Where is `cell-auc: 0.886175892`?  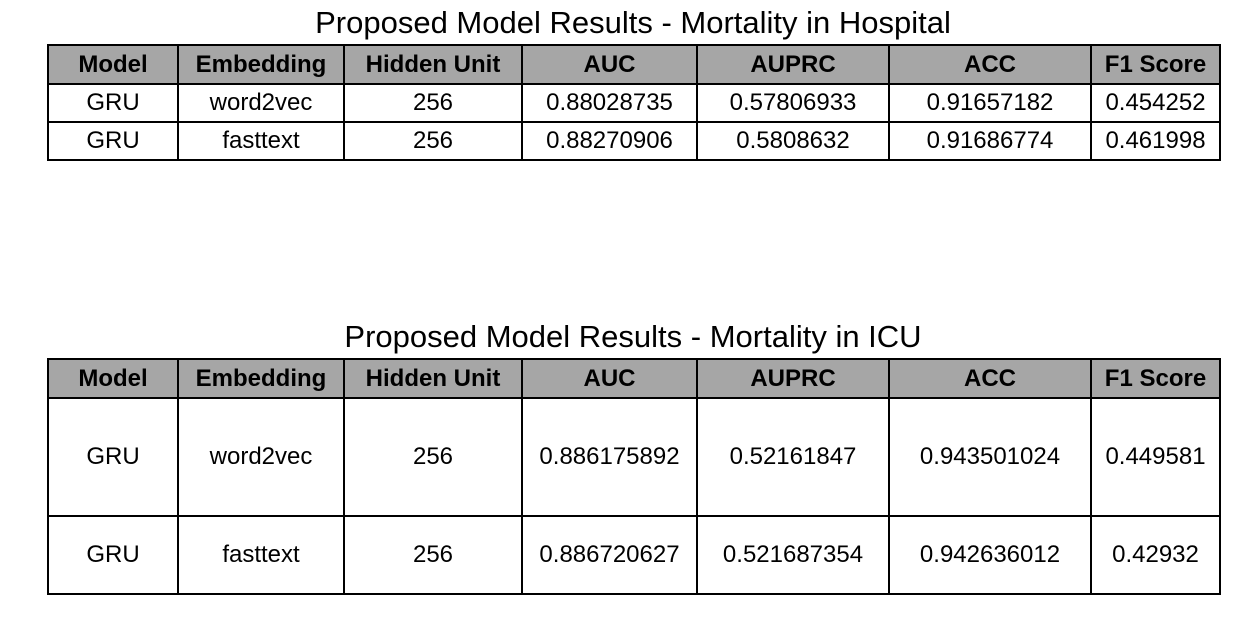
cell-auc: 0.886175892 is located at coordinates (609, 457).